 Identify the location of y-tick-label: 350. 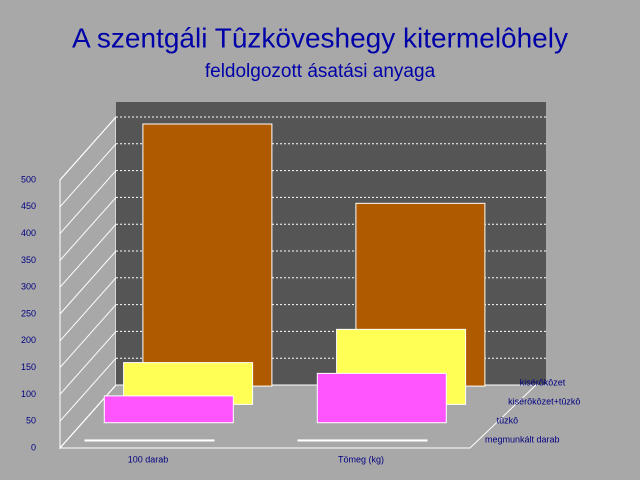
(28, 260).